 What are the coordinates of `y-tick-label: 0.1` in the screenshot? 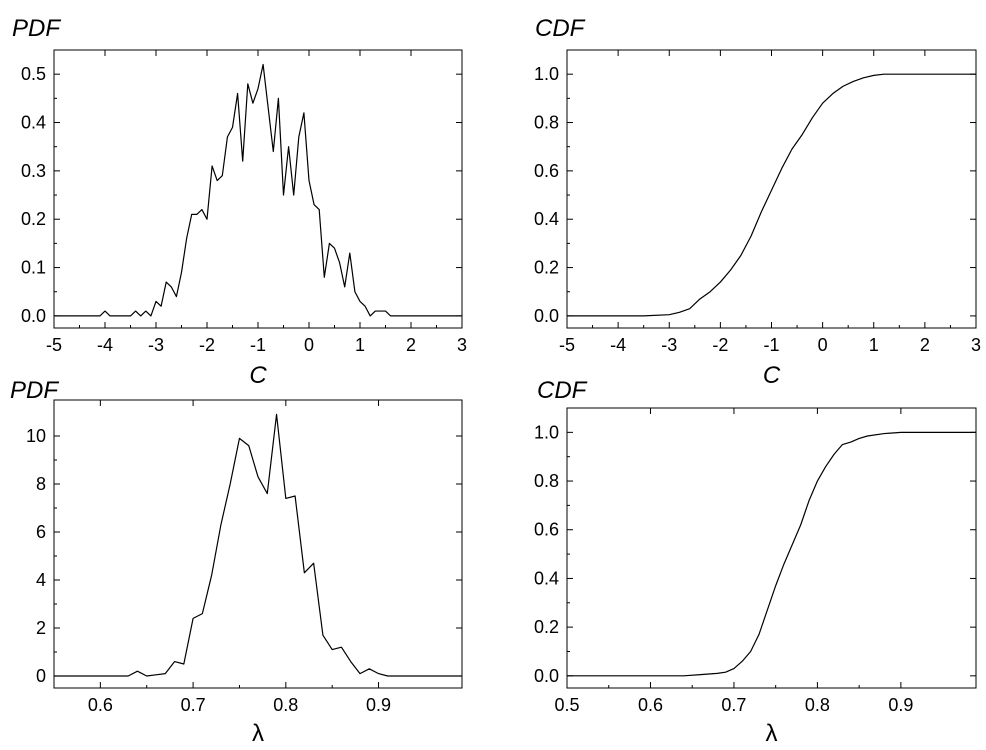 It's located at (33, 268).